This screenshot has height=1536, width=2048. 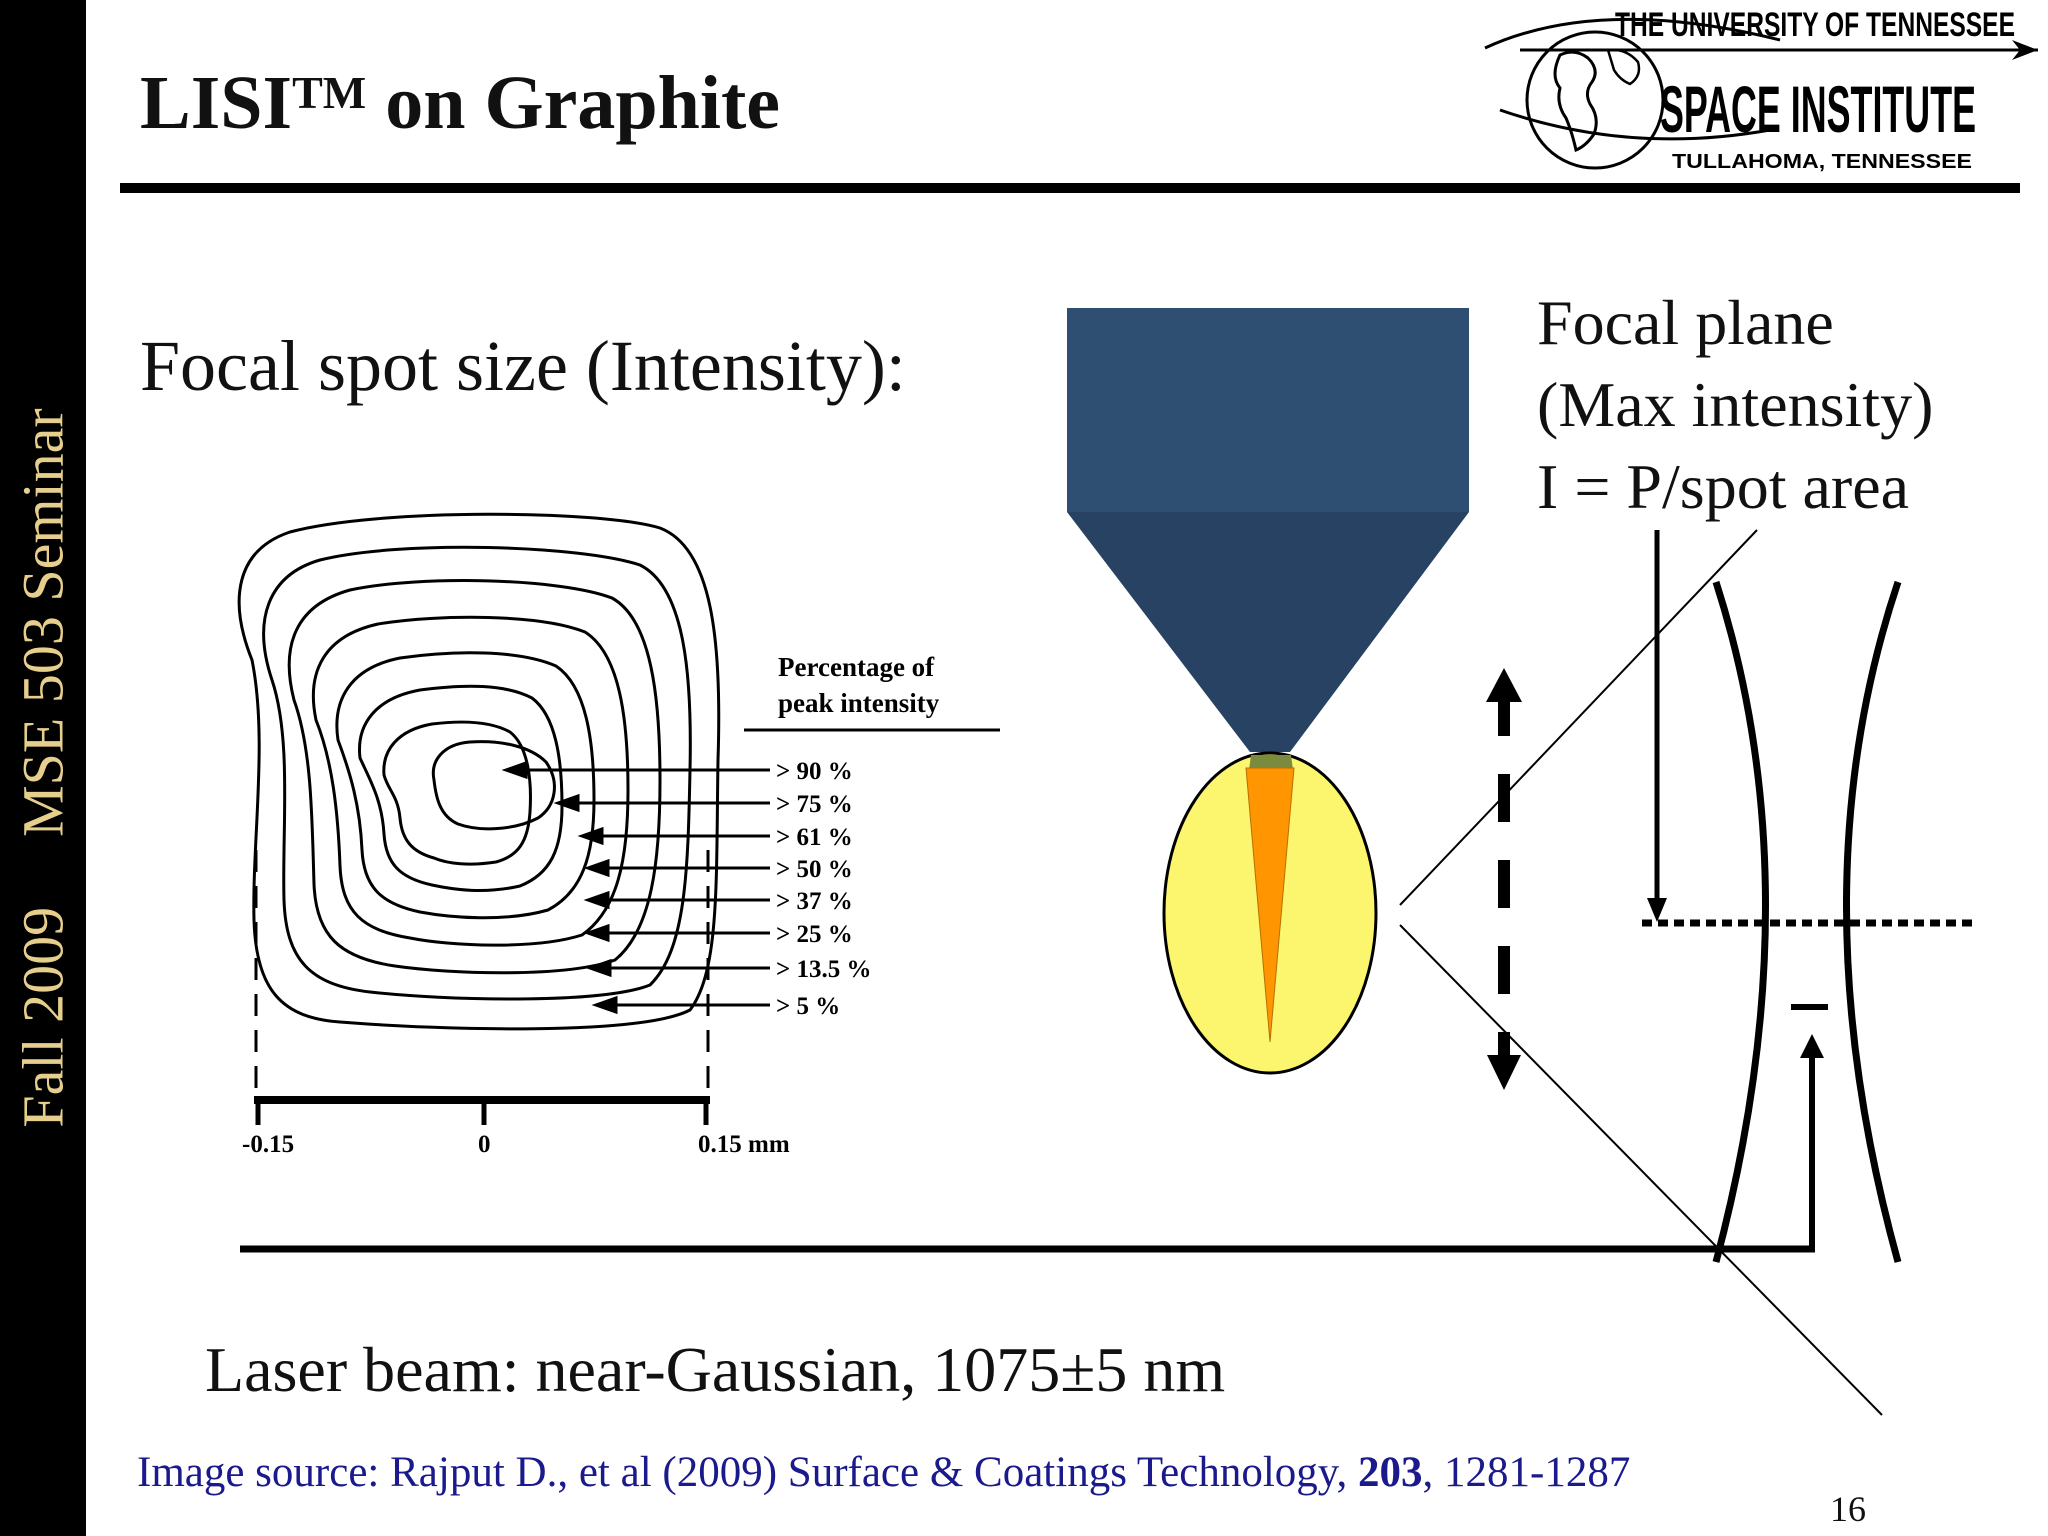 What do you see at coordinates (814, 869) in the screenshot?
I see `level-label-4: > 50 %` at bounding box center [814, 869].